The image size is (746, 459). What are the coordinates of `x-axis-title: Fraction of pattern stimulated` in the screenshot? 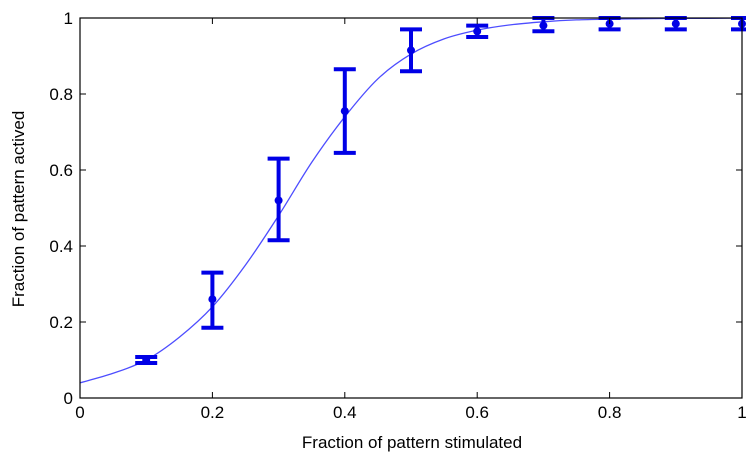 It's located at (412, 442).